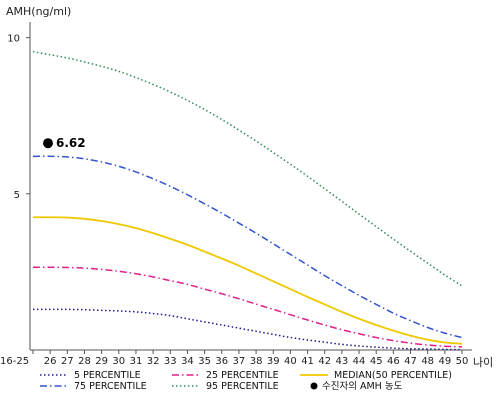  Describe the element at coordinates (221, 361) in the screenshot. I see `x-tick-label: 36` at that location.